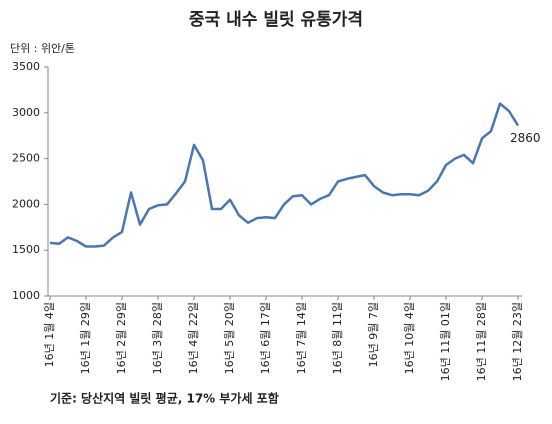 Image resolution: width=552 pixels, height=424 pixels. What do you see at coordinates (337, 338) in the screenshot?
I see `x-tick-label: 16년 8월 11일` at bounding box center [337, 338].